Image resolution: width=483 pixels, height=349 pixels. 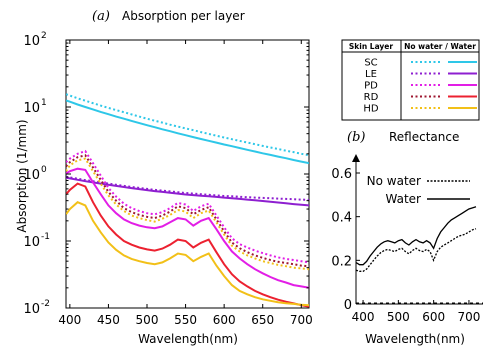 What do you see at coordinates (188, 339) in the screenshot?
I see `absorption-x-axis-label: Wavelength(nm)` at bounding box center [188, 339].